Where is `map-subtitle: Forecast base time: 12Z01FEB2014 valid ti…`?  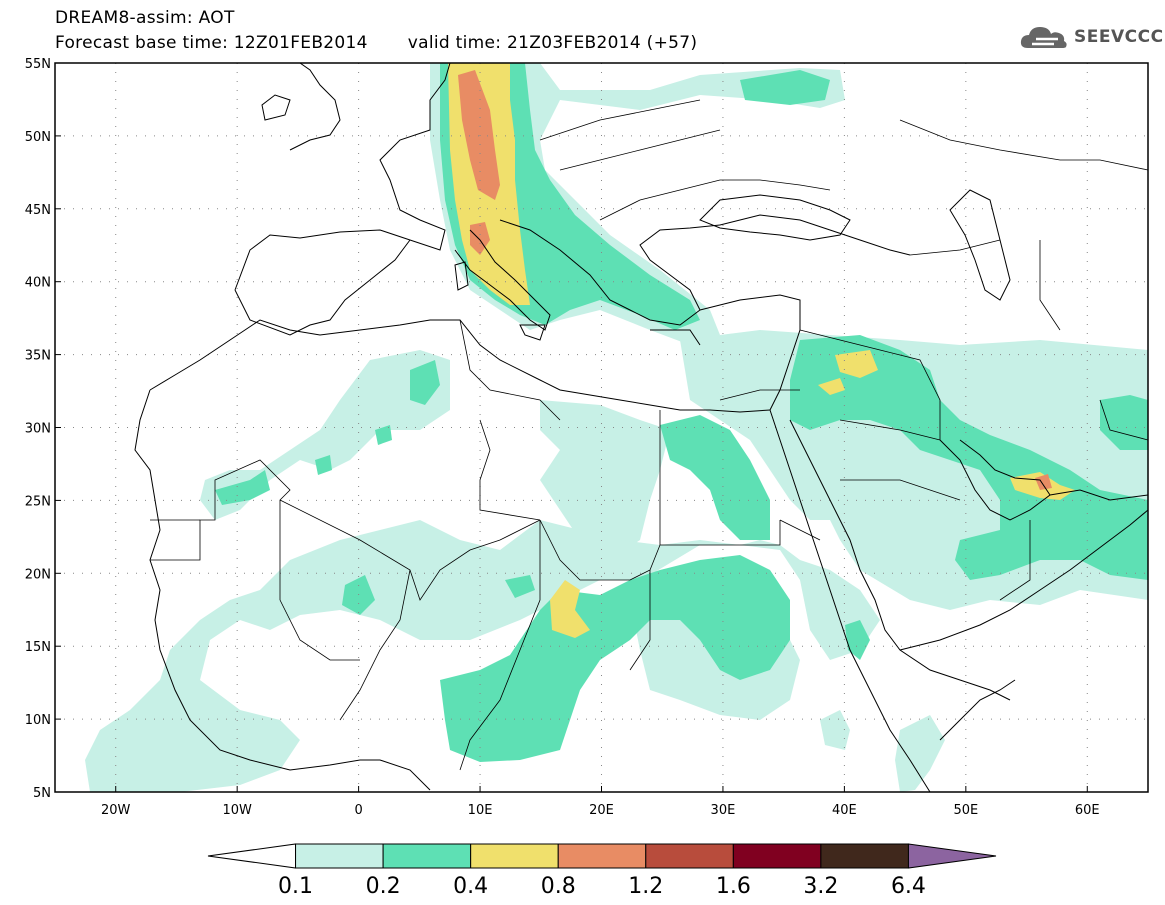 map-subtitle: Forecast base time: 12Z01FEB2014 valid ti… is located at coordinates (376, 43).